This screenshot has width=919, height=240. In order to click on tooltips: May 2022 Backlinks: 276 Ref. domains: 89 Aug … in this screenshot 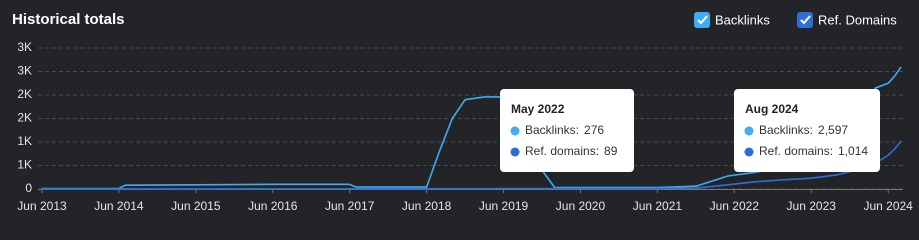, I will do `click(690, 130)`.